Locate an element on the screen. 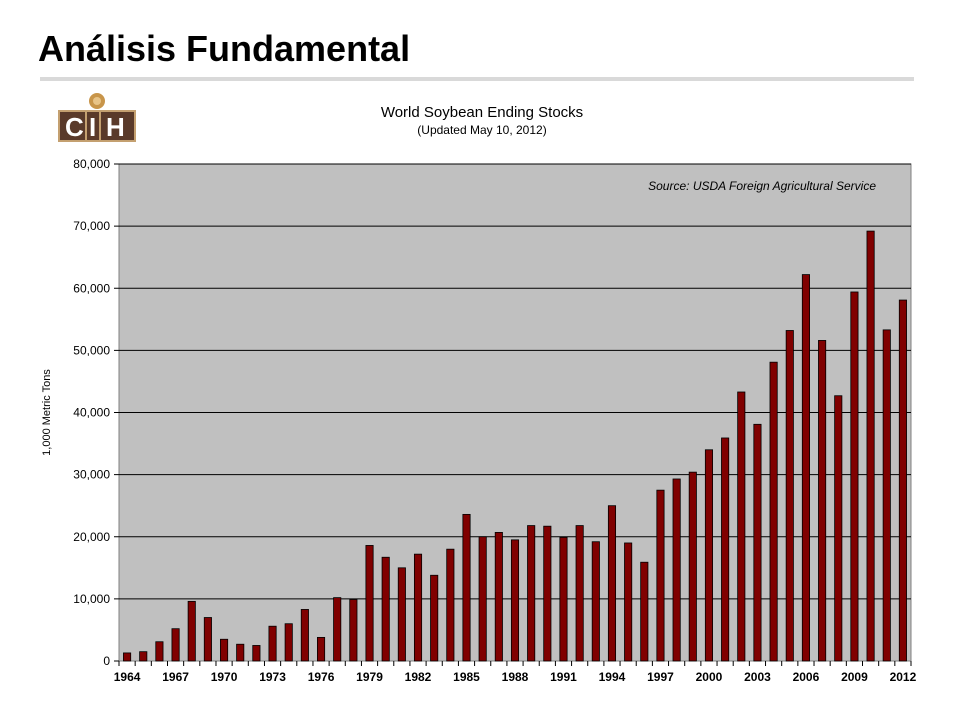  x-tick-label: 1988 is located at coordinates (515, 677).